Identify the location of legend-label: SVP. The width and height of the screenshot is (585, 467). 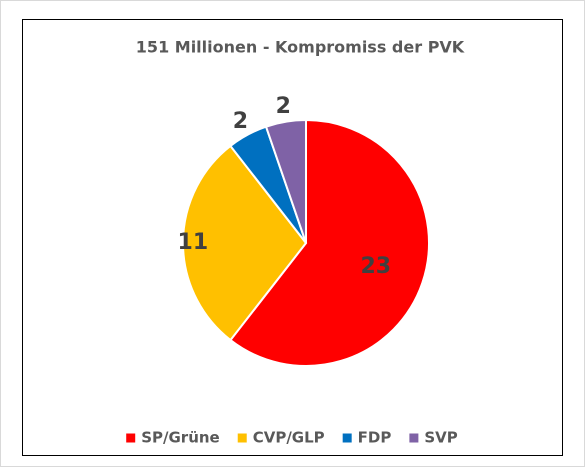
(440, 438).